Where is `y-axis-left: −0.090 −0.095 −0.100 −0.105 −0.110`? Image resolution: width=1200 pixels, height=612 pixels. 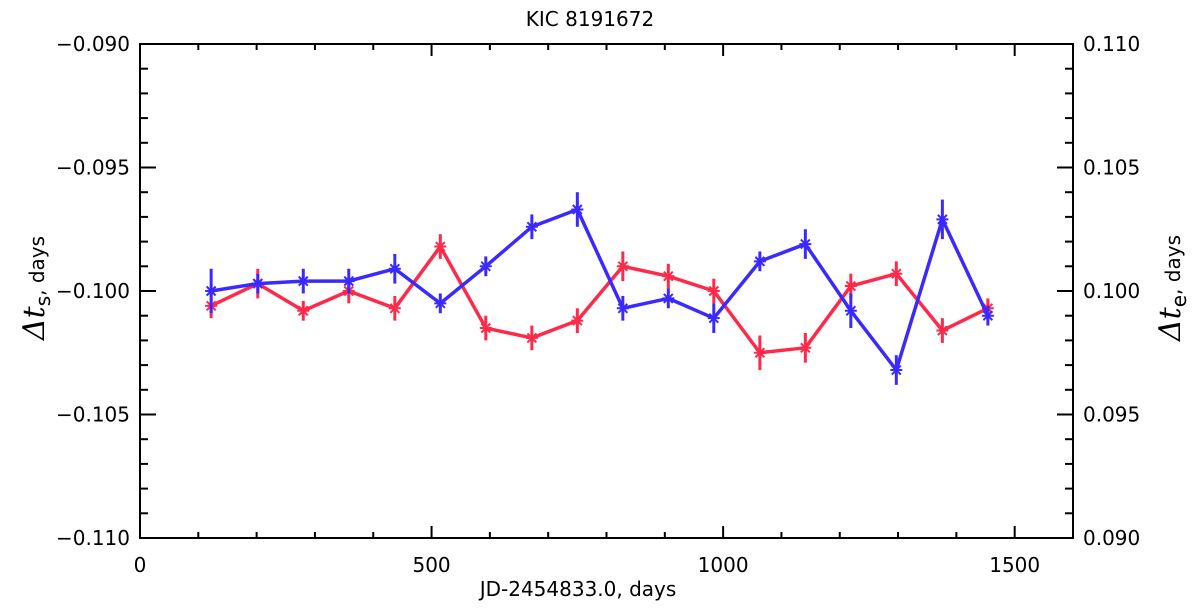
y-axis-left: −0.090 −0.095 −0.100 −0.105 −0.110 is located at coordinates (106, 291).